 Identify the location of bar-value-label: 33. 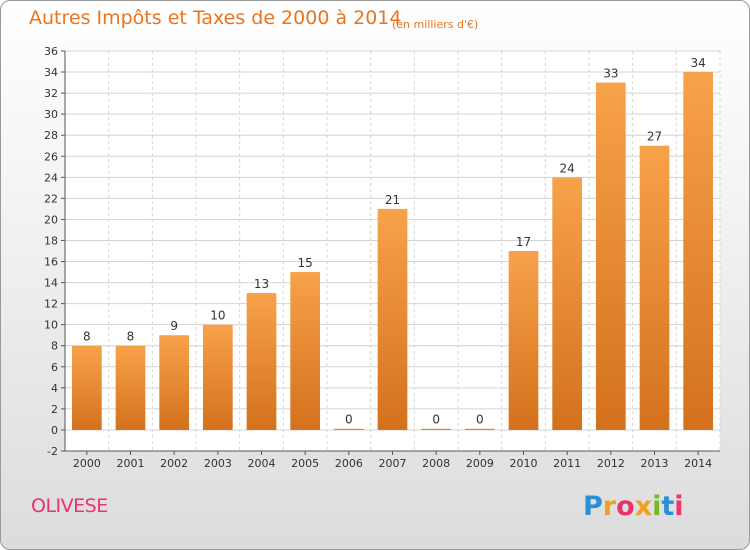
(610, 74).